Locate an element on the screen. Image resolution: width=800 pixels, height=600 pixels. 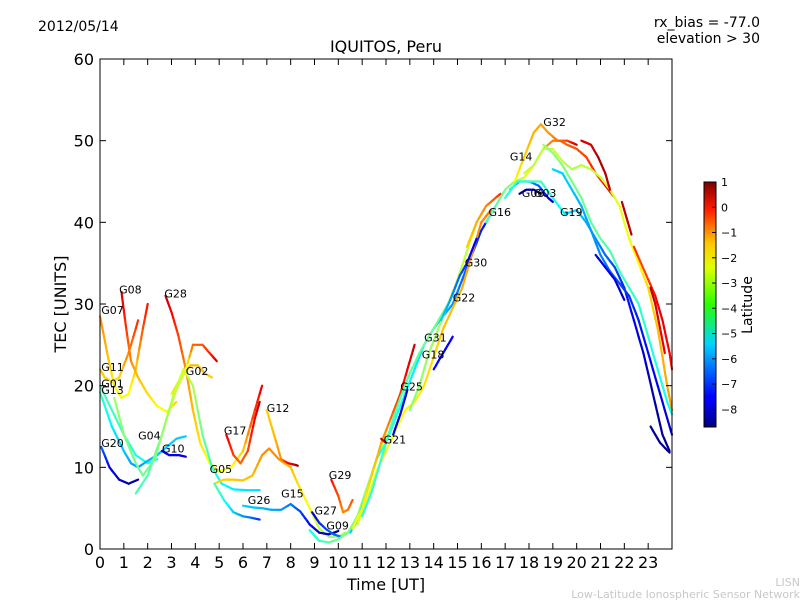
series-a12 is located at coordinates (384, 440).